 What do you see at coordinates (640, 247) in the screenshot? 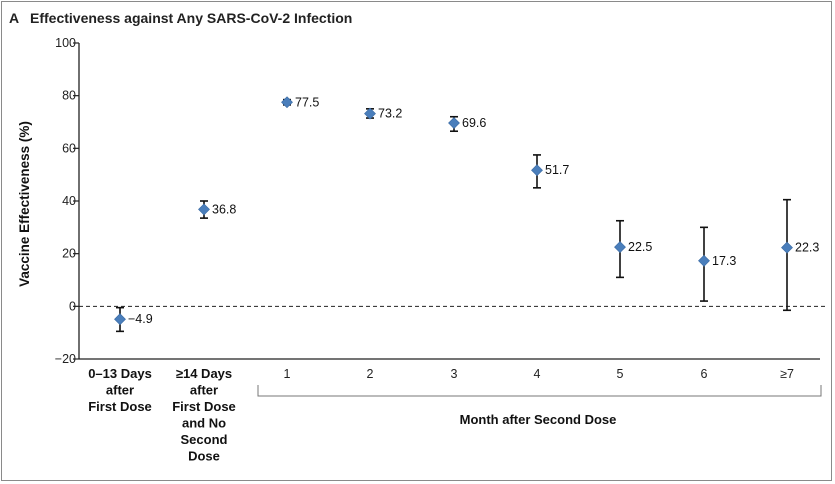
I see `data-value-label: 22.5` at bounding box center [640, 247].